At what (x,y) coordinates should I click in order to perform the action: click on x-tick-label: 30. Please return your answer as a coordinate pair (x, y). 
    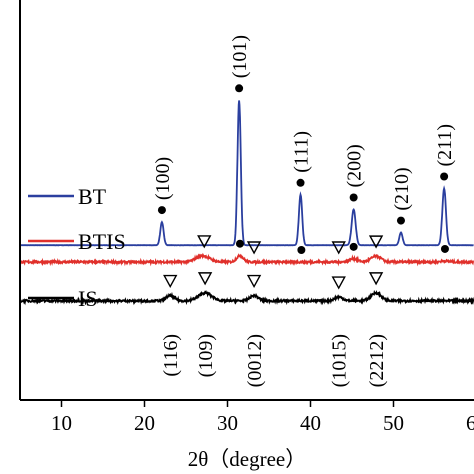
    Looking at the image, I should click on (227, 423).